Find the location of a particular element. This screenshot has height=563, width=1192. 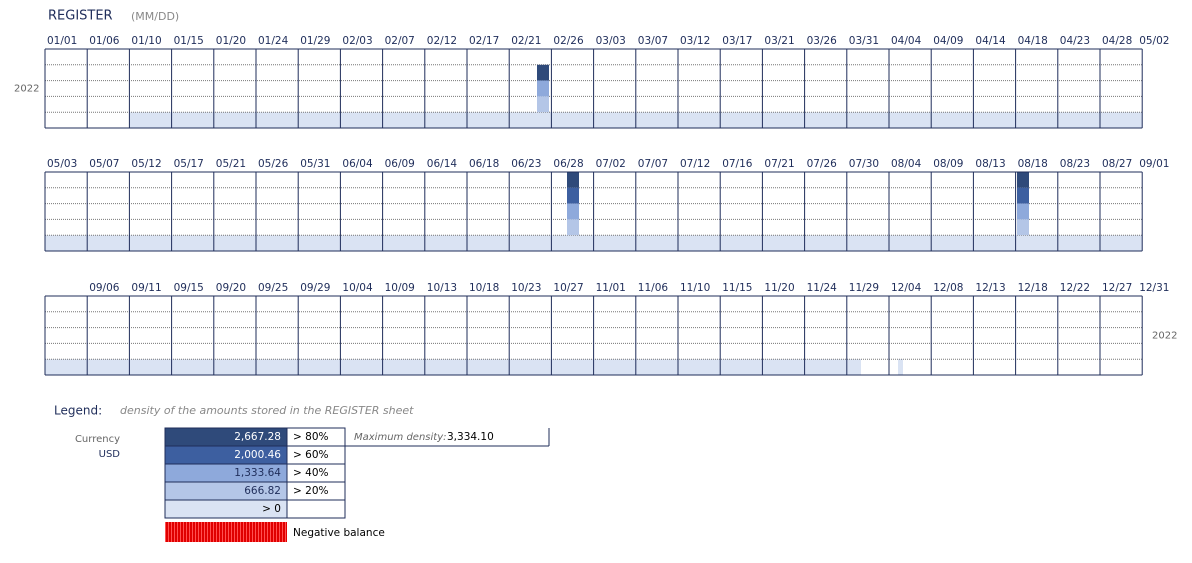

date-label: 04/04 is located at coordinates (906, 41).